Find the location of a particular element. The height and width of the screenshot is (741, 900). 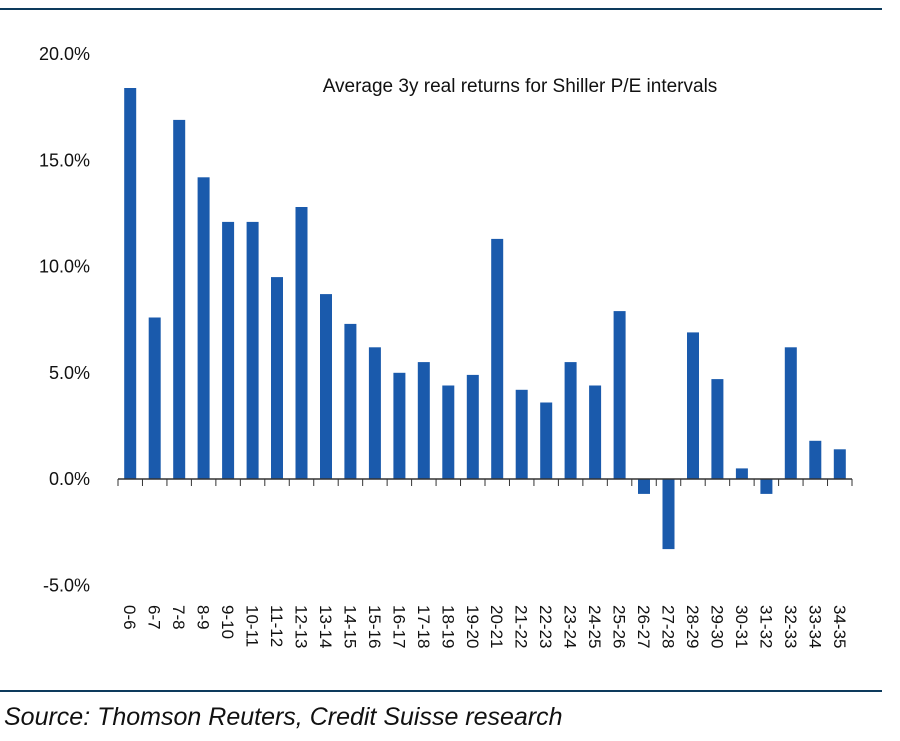

x-tick-label: 9-10 is located at coordinates (227, 622).